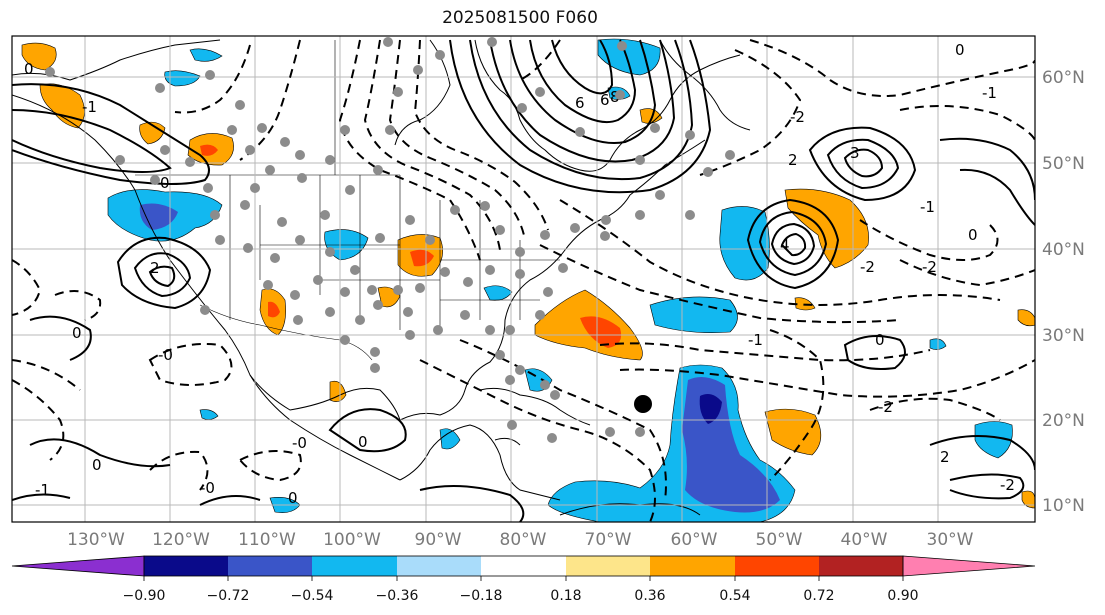 The height and width of the screenshot is (615, 1105). Describe the element at coordinates (523, 540) in the screenshot. I see `lon-label: 80°W` at that location.